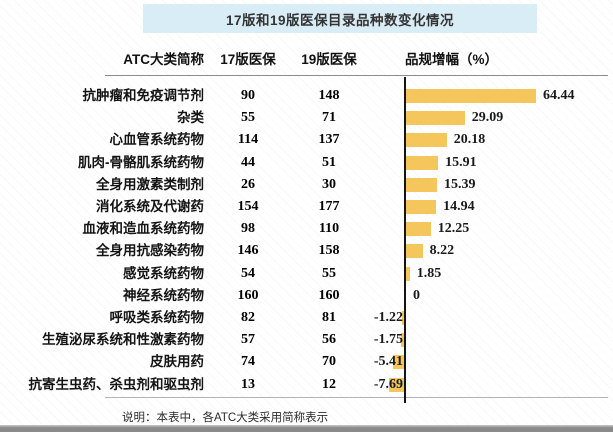  Describe the element at coordinates (248, 384) in the screenshot. I see `row-v17-value: 13` at that location.